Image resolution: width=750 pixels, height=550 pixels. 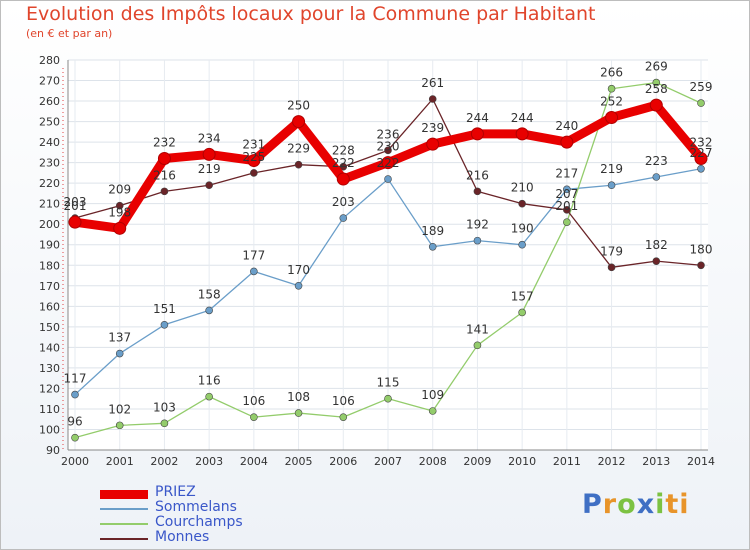 I want to click on data-label: 227, so click(x=701, y=153).